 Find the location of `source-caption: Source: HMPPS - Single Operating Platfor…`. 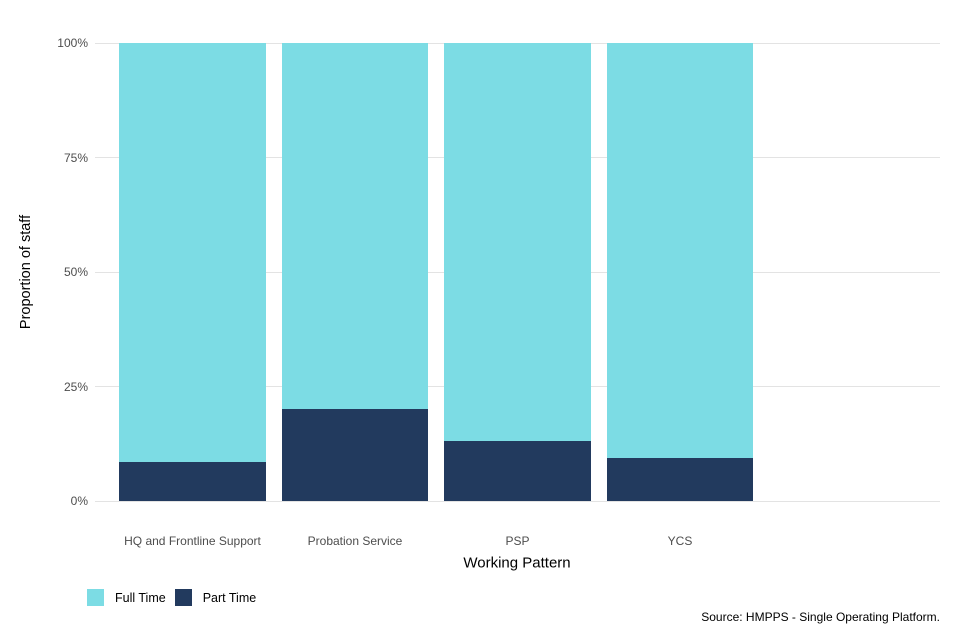

source-caption: Source: HMPPS - Single Operating Platfor… is located at coordinates (820, 617).